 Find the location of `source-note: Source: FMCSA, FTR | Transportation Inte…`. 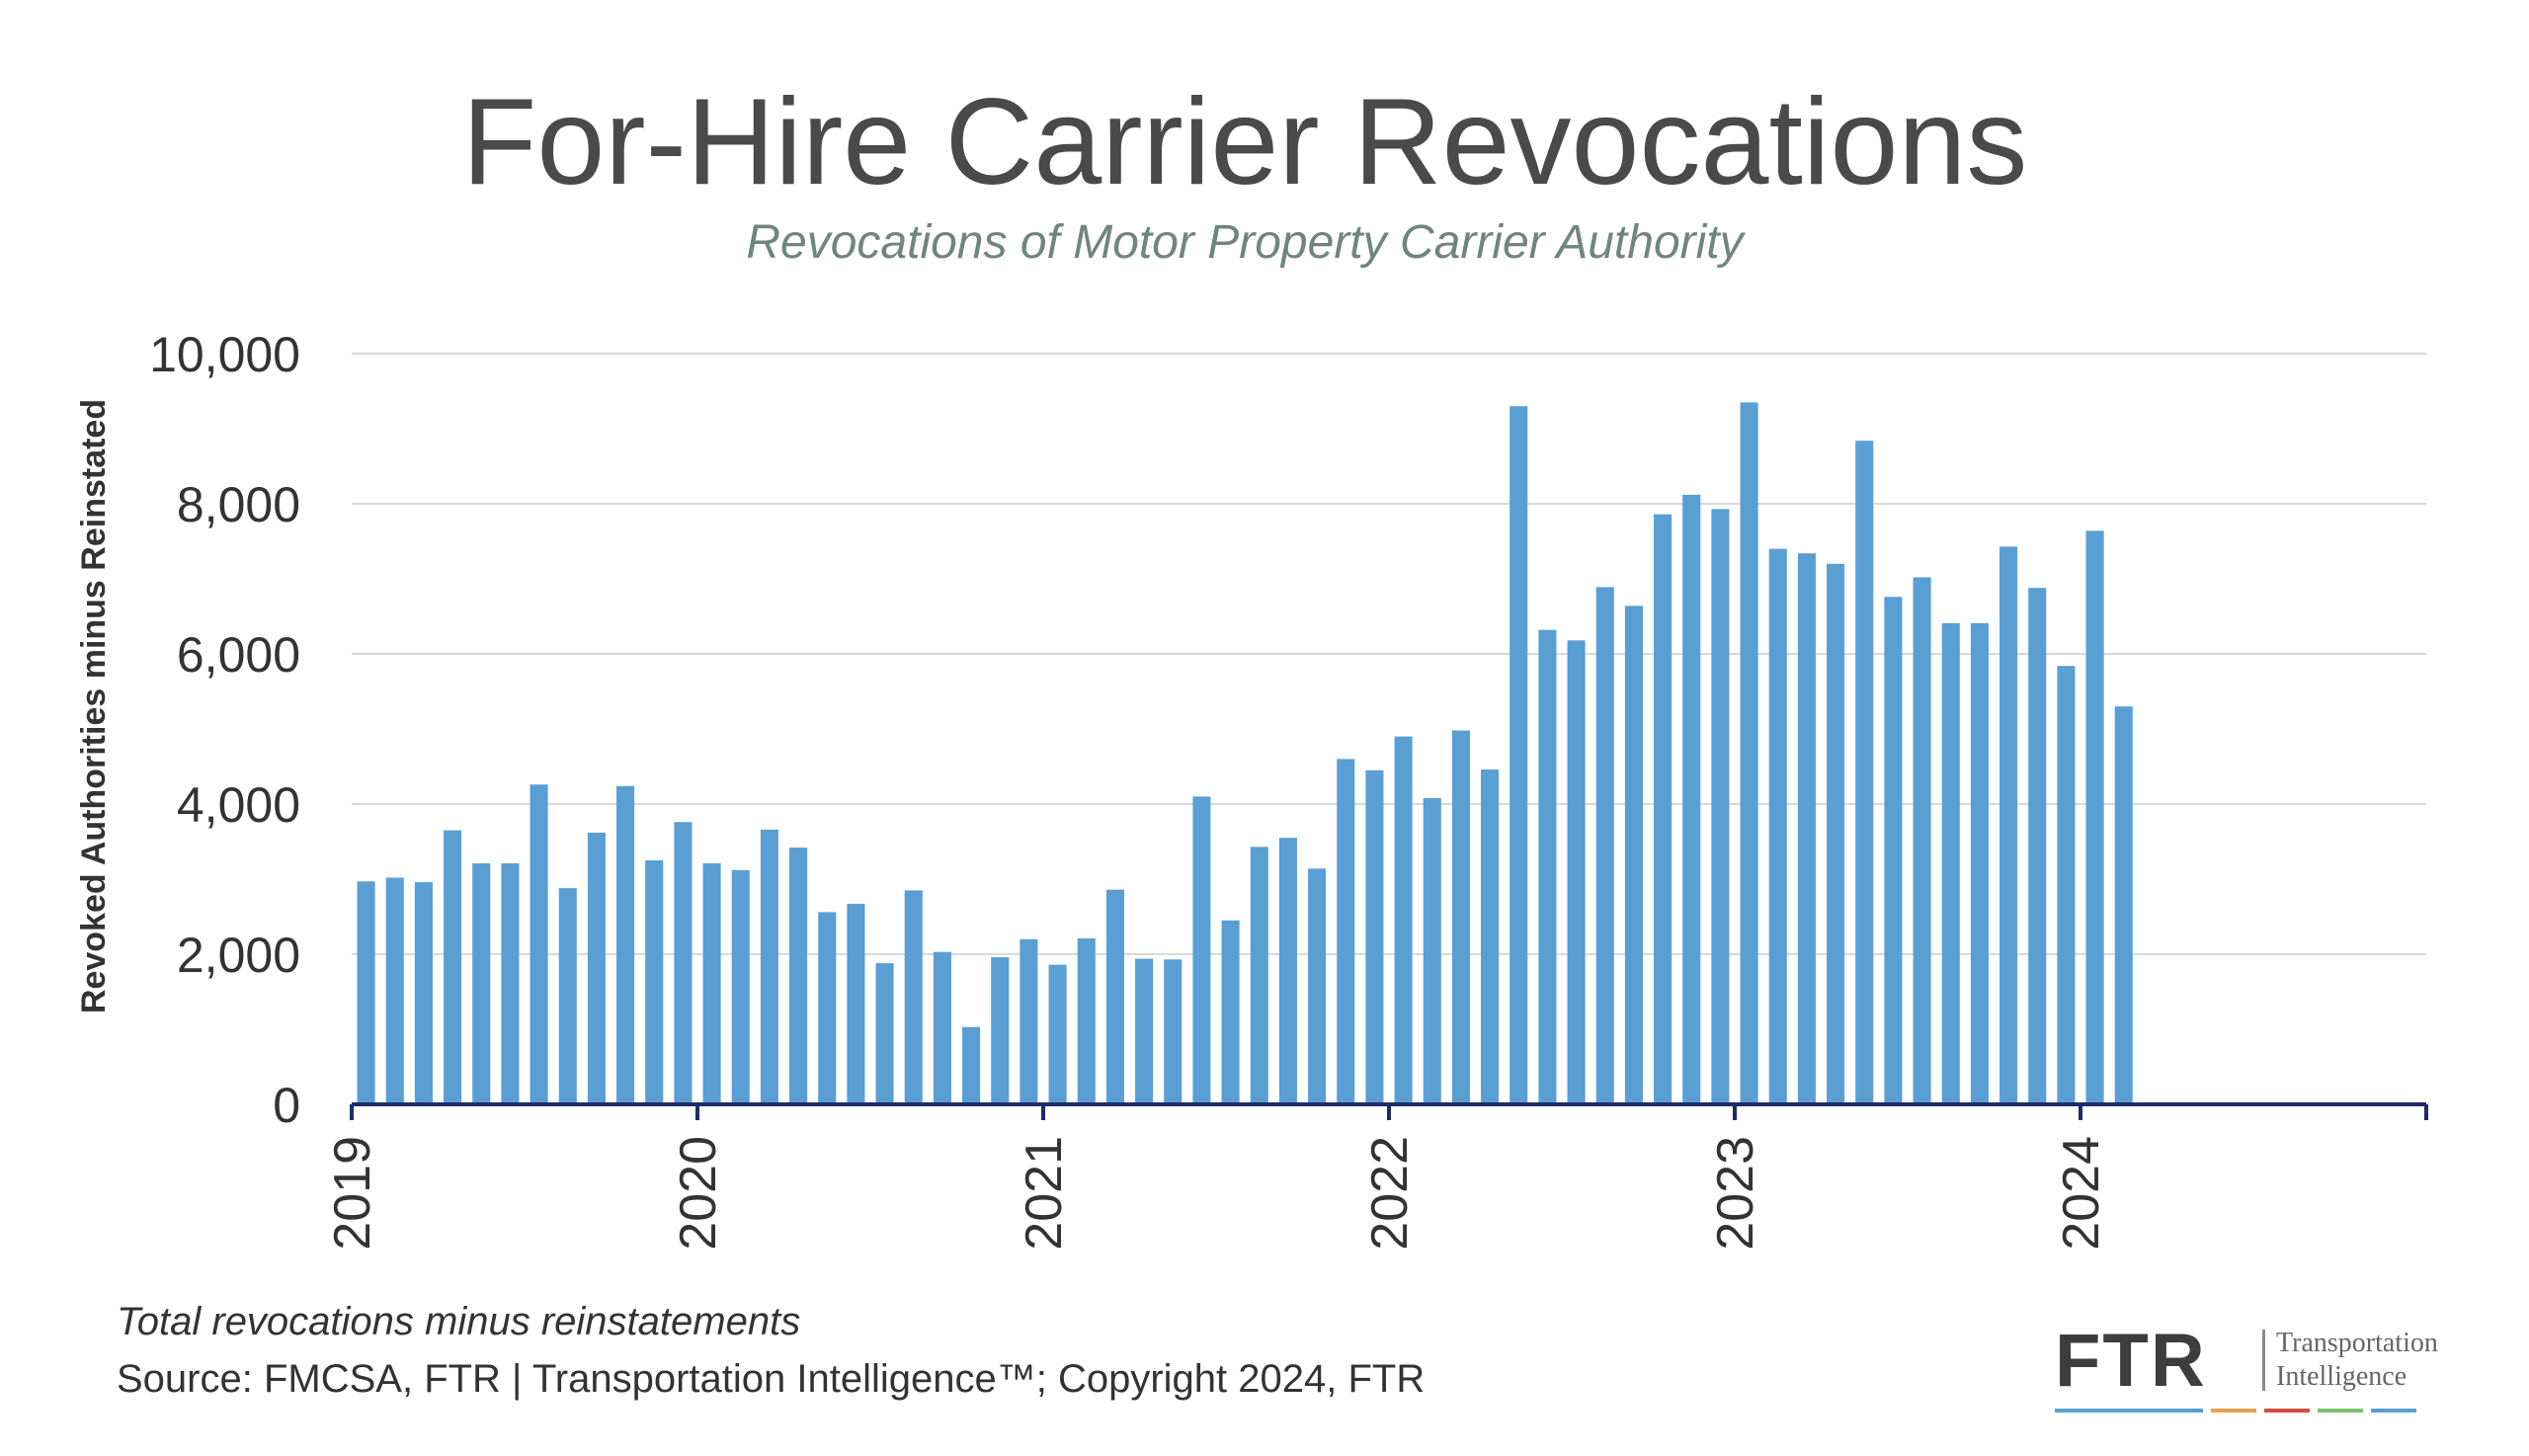

source-note: Source: FMCSA, FTR | Transportation Inte… is located at coordinates (771, 1379).